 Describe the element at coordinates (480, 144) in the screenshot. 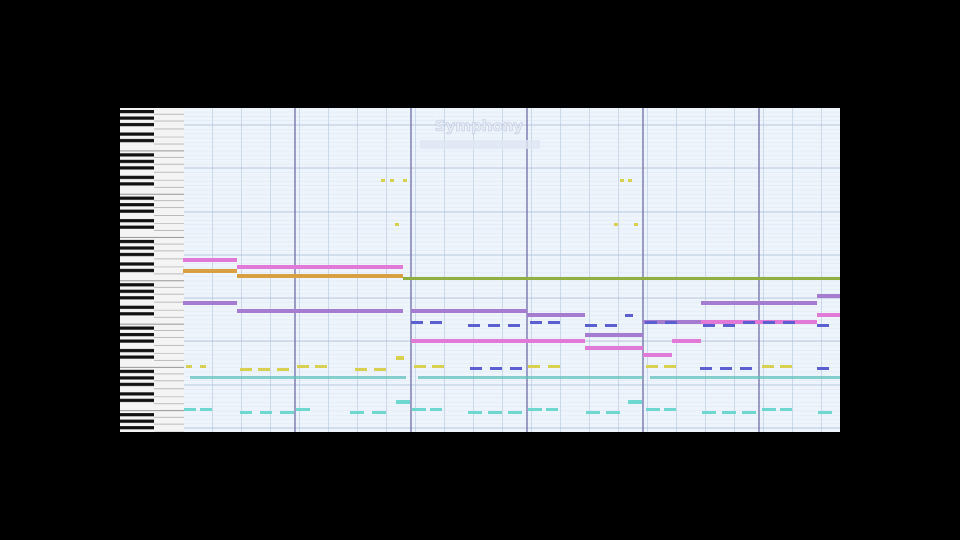

I see `subtitle-blur` at that location.